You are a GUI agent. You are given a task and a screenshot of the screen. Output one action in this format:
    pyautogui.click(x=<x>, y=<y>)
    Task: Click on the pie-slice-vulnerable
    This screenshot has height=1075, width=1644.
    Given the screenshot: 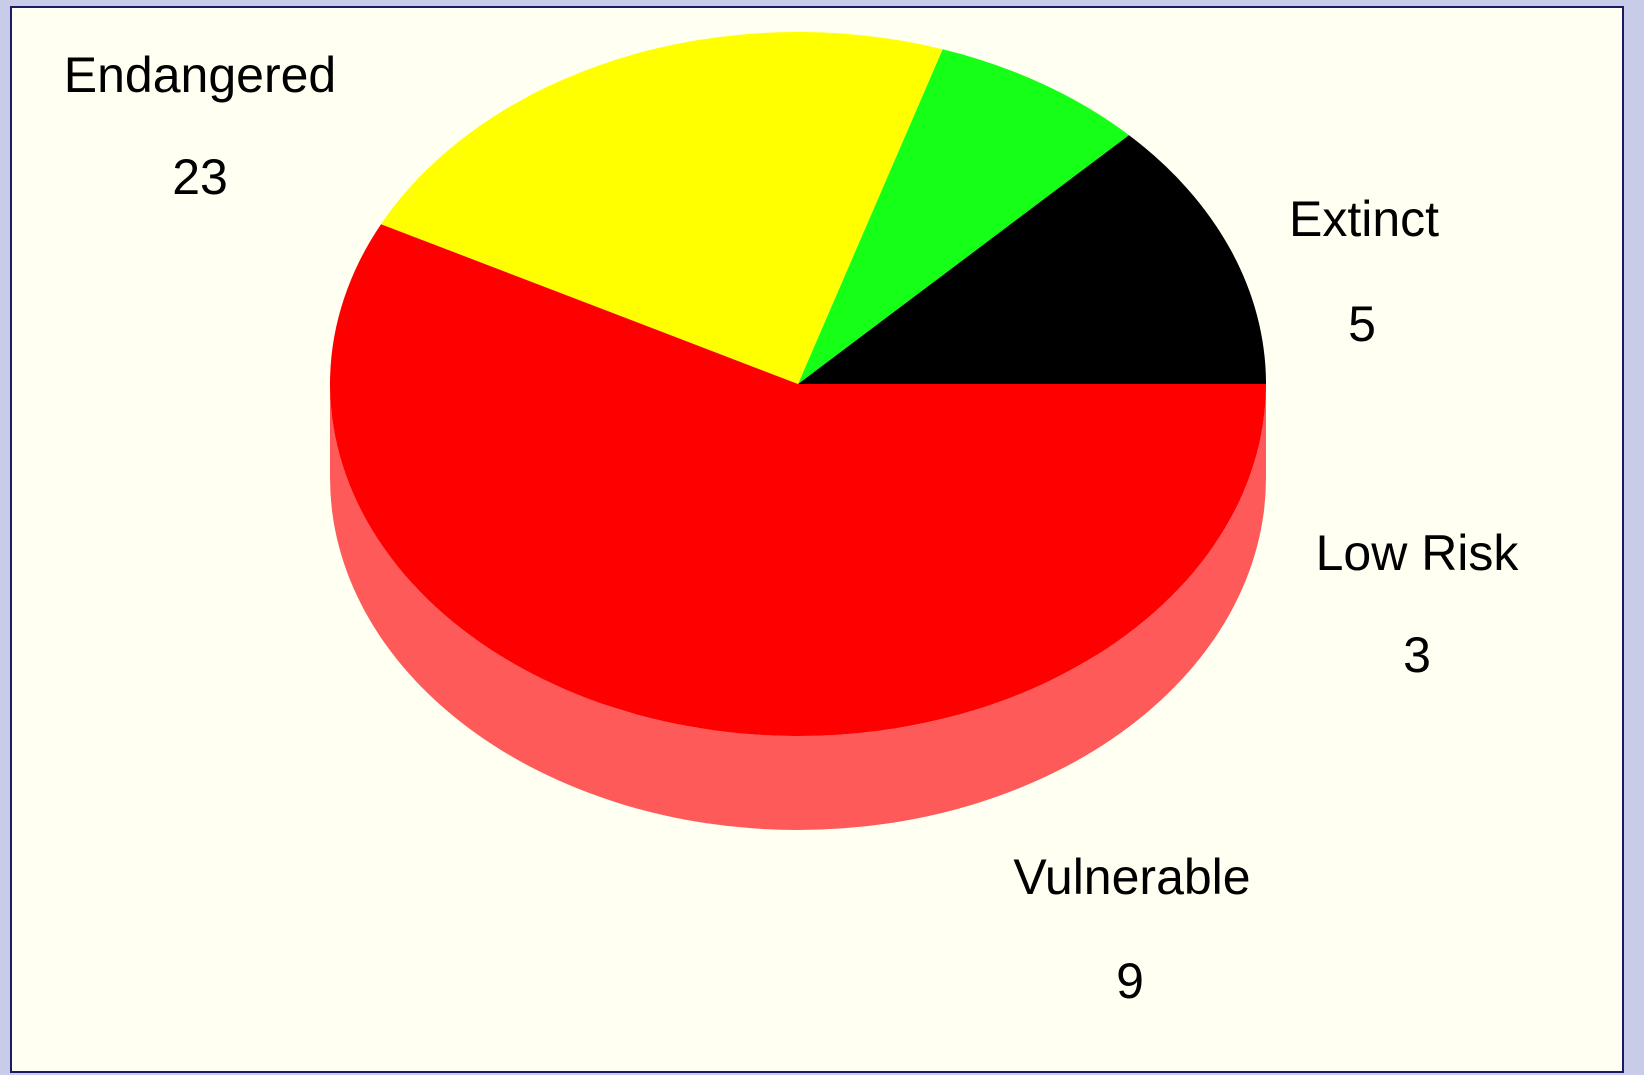 What is the action you would take?
    pyautogui.click(x=662, y=208)
    